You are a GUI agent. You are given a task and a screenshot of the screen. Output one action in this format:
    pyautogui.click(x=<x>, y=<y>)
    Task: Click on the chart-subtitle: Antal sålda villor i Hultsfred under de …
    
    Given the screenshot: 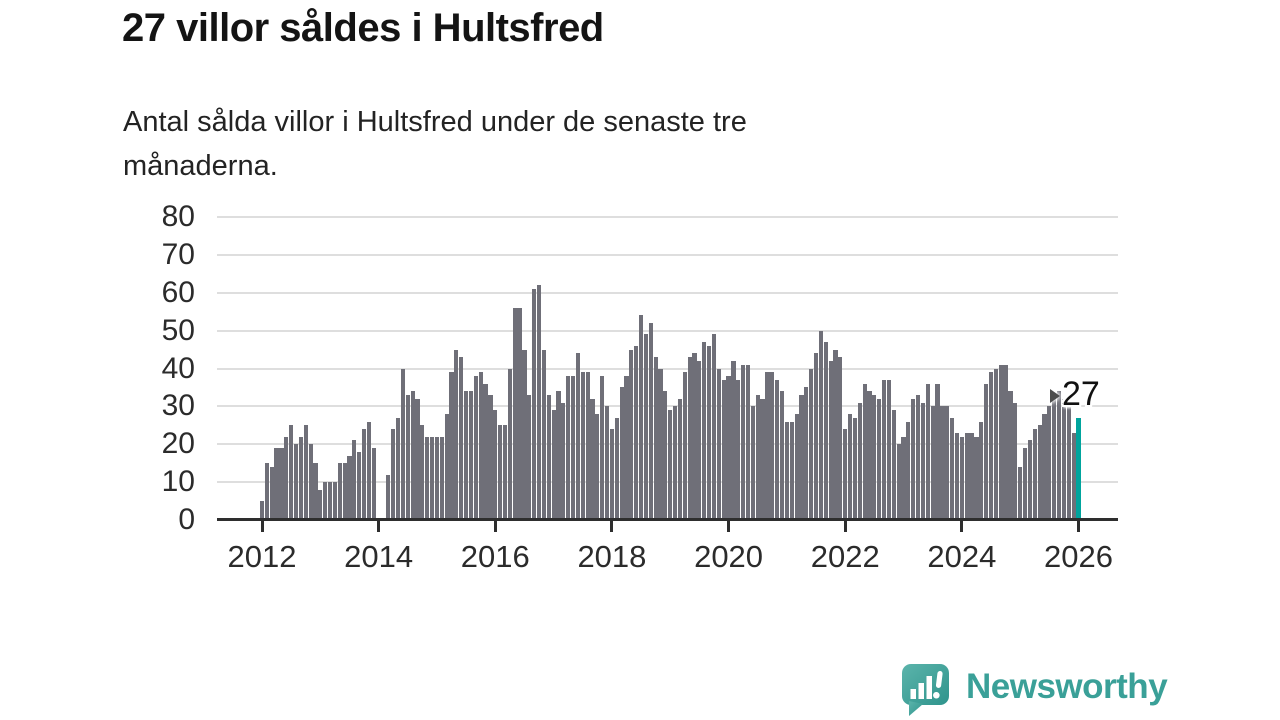 What is the action you would take?
    pyautogui.click(x=435, y=144)
    